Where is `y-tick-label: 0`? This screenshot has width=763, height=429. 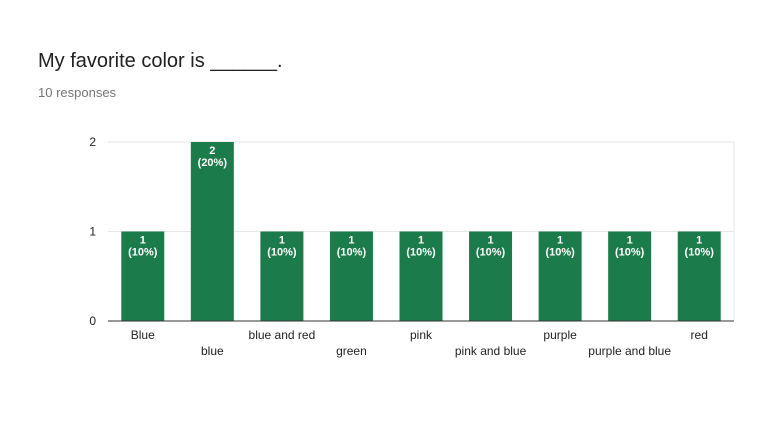 y-tick-label: 0 is located at coordinates (92, 321).